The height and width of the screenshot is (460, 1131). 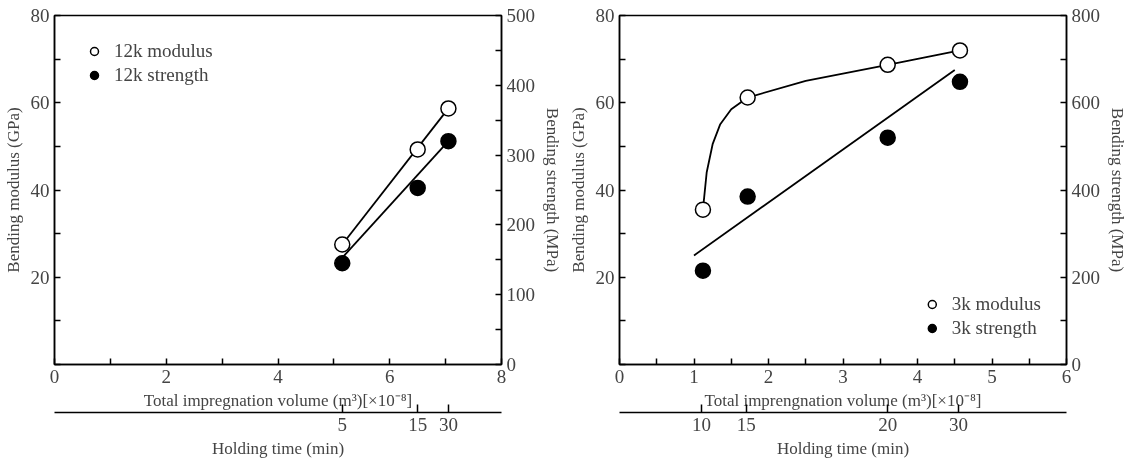 I want to click on y2-tick-label: 600, so click(x=1085, y=103).